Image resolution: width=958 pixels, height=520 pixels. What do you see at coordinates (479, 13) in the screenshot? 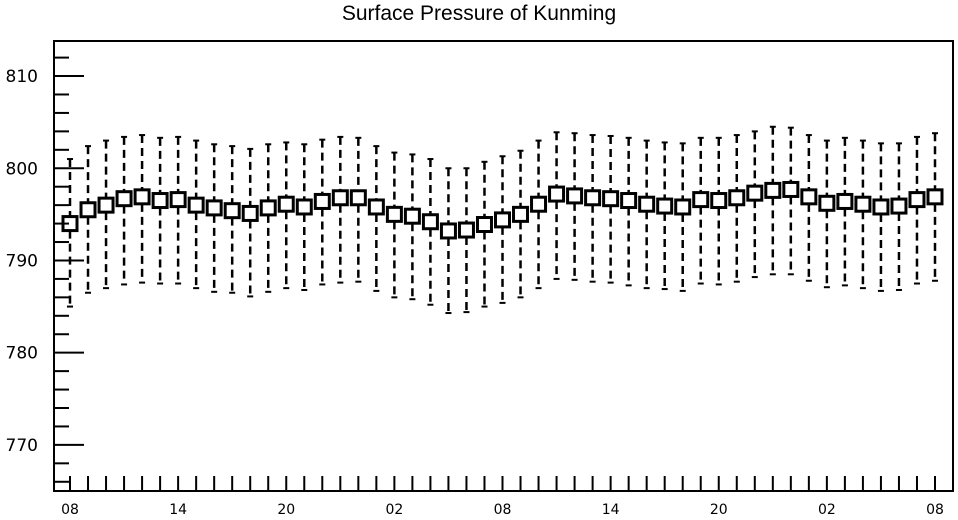
I see `chart-title: Surface Pressure of Kunming` at bounding box center [479, 13].